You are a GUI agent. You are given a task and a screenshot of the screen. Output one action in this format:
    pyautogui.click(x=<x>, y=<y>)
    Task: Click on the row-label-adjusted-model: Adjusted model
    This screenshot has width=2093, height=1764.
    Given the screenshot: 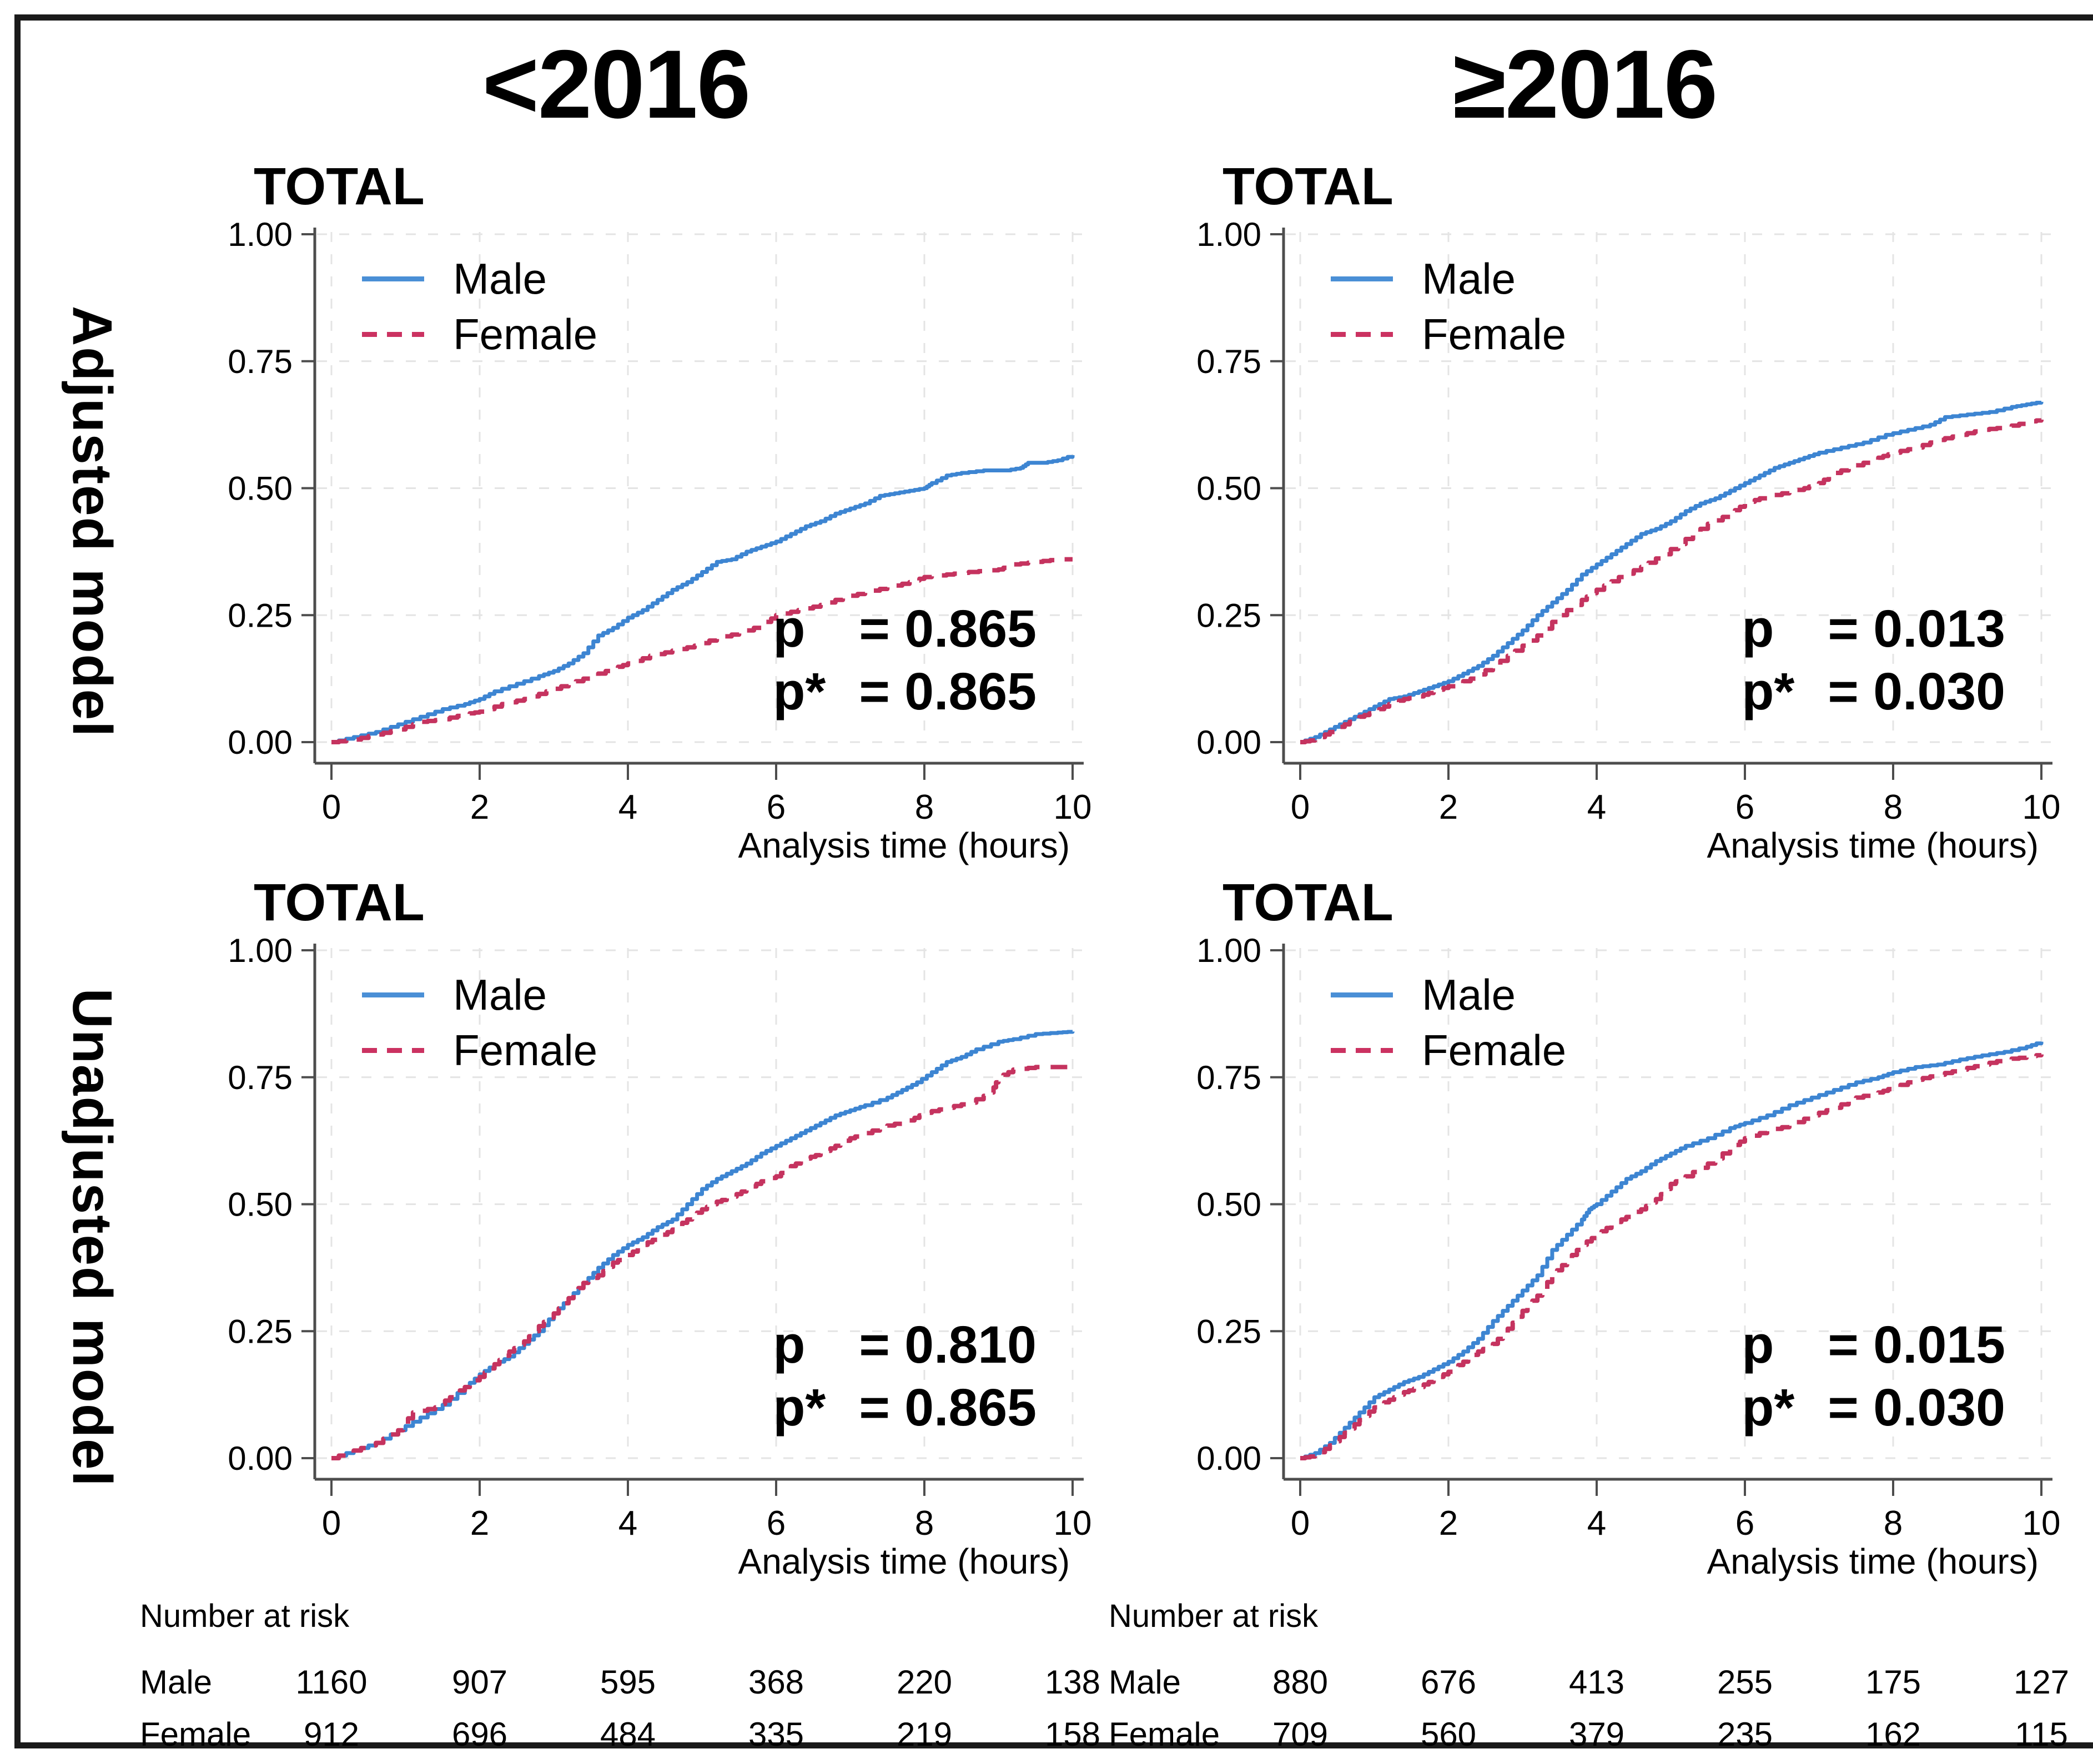 What is the action you would take?
    pyautogui.click(x=84, y=513)
    